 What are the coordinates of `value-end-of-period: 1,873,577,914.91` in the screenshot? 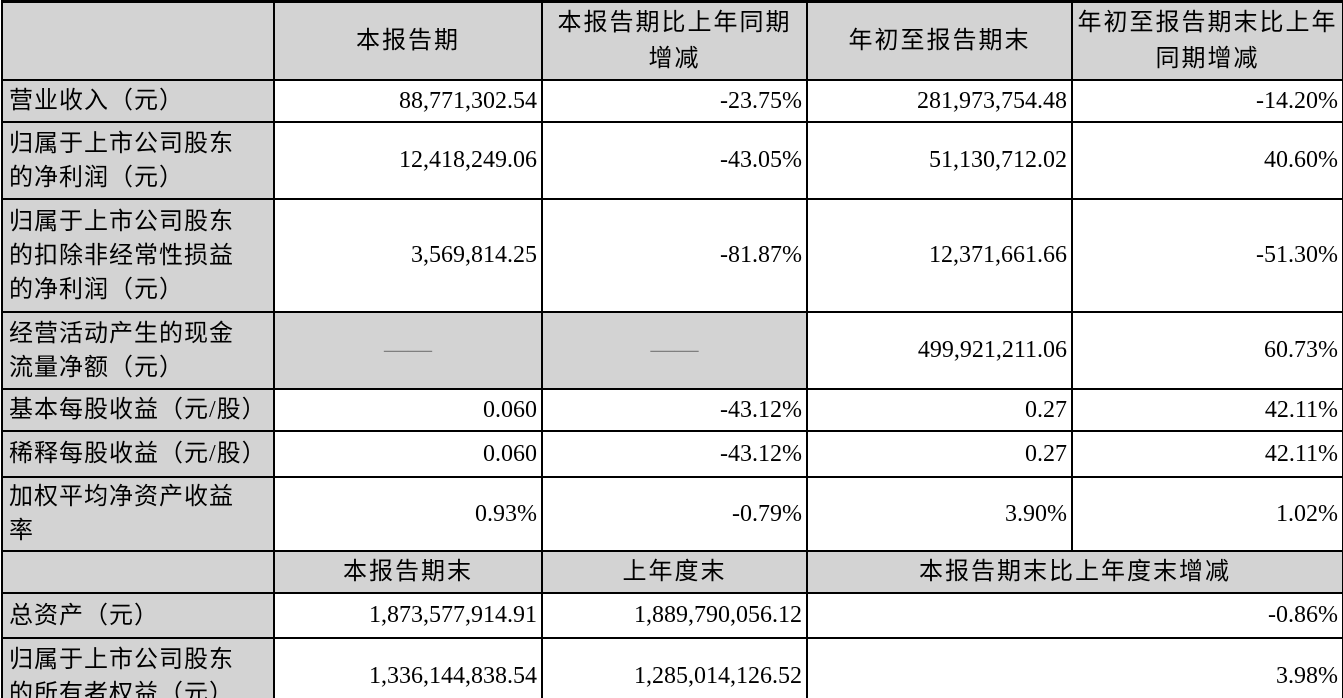 It's located at (408, 615).